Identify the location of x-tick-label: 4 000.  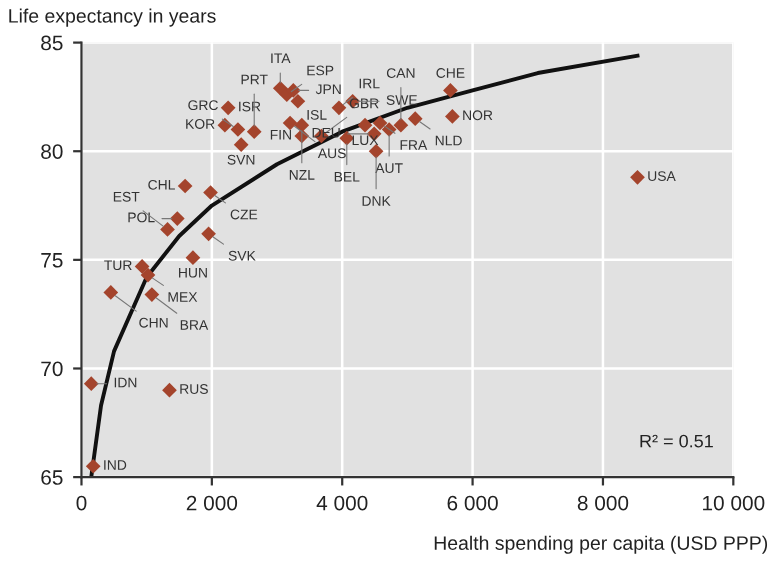
(342, 503).